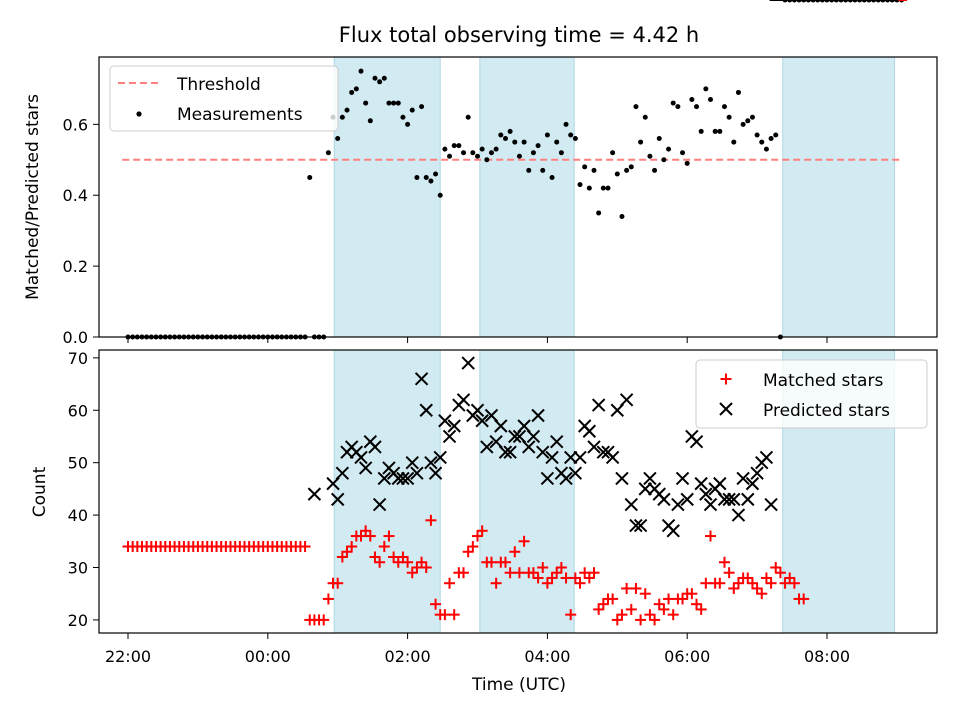  What do you see at coordinates (83, 489) in the screenshot?
I see `bottom-y-axis: 20 30 40 50 60 70` at bounding box center [83, 489].